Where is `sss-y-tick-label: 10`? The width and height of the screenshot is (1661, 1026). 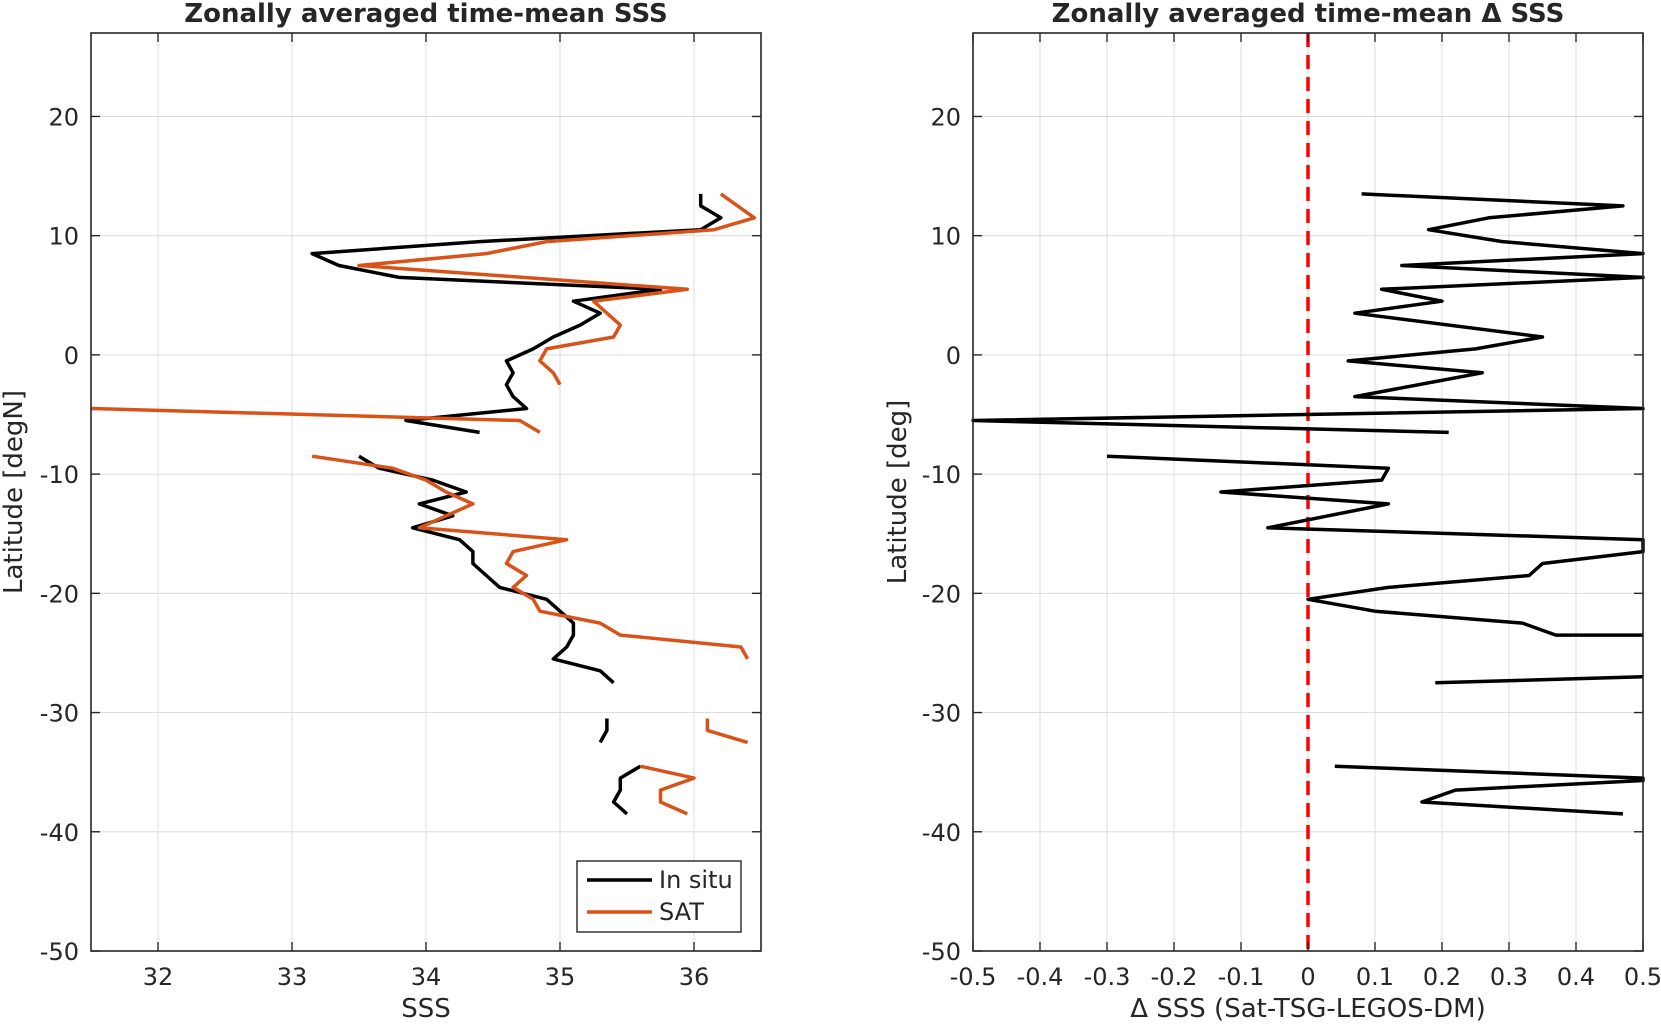
sss-y-tick-label: 10 is located at coordinates (63, 237).